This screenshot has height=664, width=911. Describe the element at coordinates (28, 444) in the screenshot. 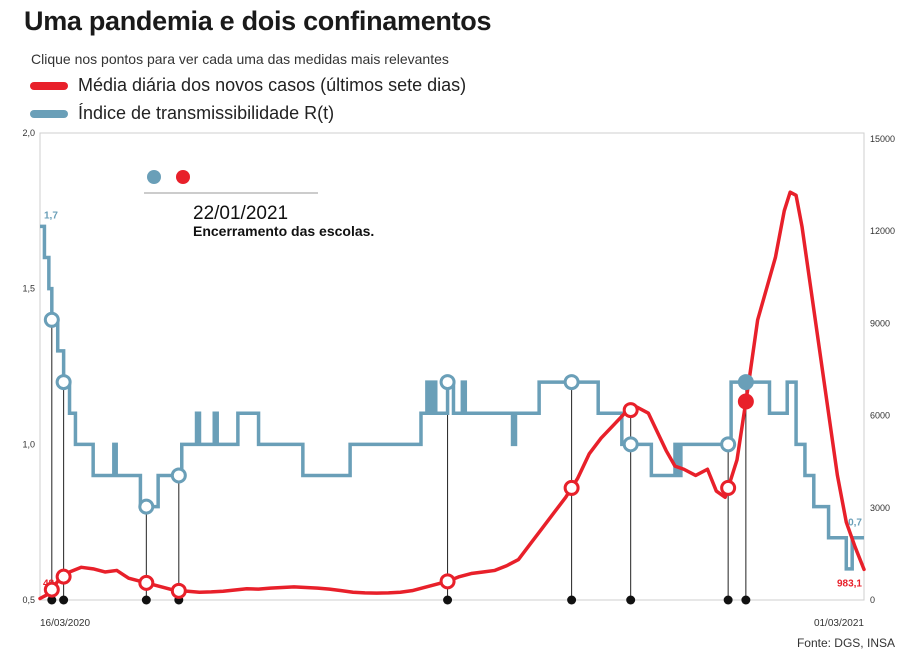

I see `left-tick-label: 1,0` at that location.